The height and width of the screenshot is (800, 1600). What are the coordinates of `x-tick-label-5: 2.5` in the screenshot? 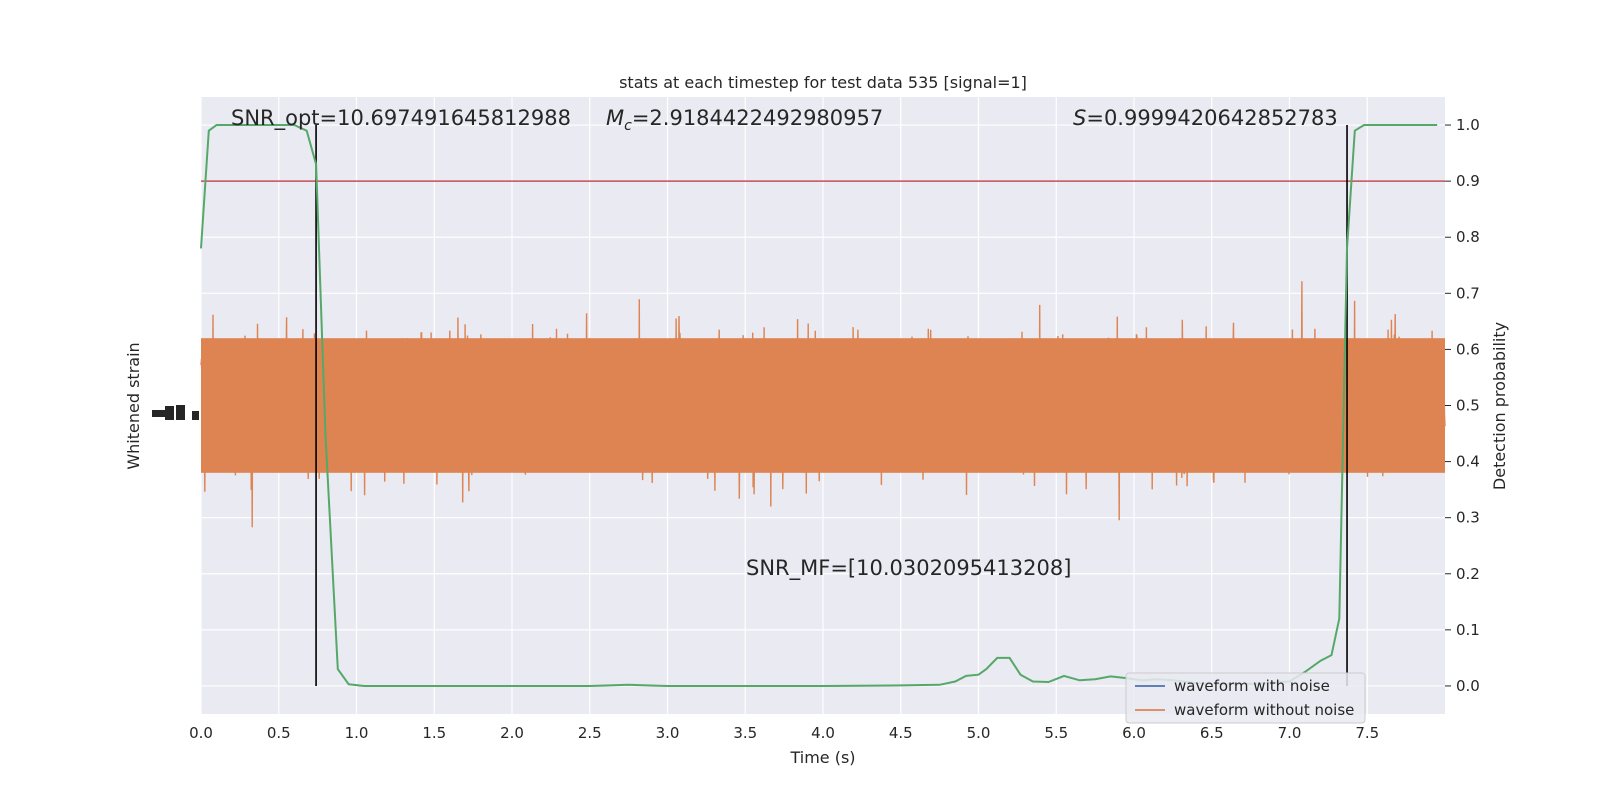 It's located at (590, 733).